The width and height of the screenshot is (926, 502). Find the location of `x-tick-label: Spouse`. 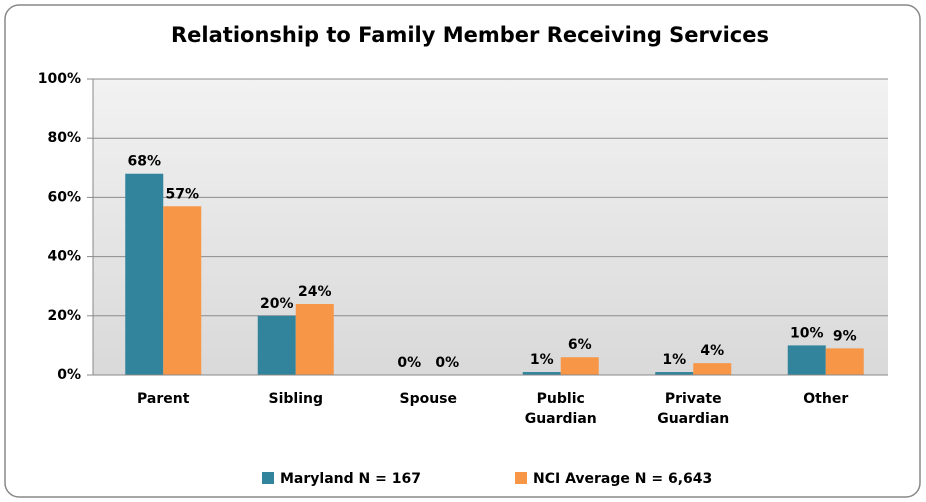

x-tick-label: Spouse is located at coordinates (428, 399).